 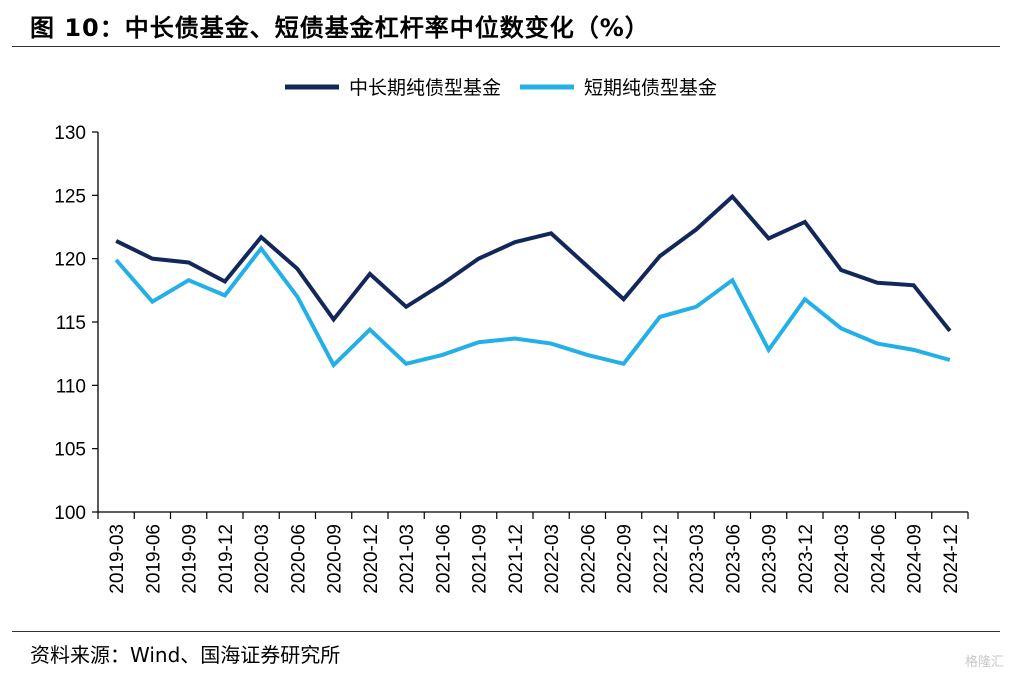 I want to click on y-tick-label: 130, so click(x=70, y=133).